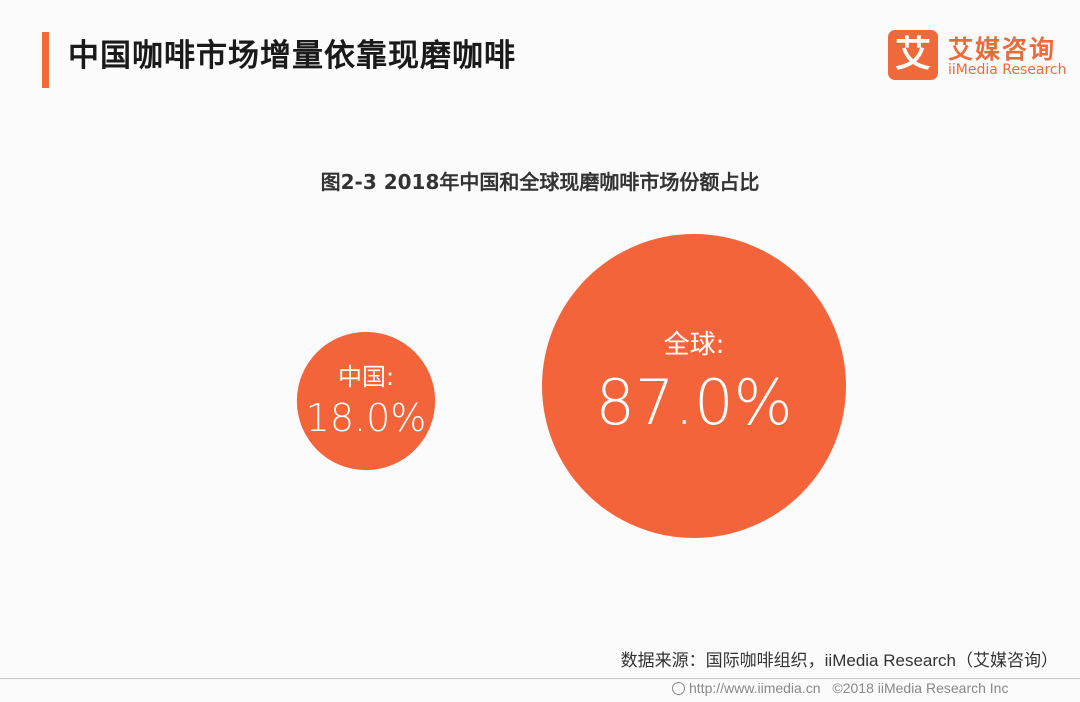 Image resolution: width=1080 pixels, height=702 pixels. Describe the element at coordinates (45, 60) in the screenshot. I see `header-accent-bar` at that location.